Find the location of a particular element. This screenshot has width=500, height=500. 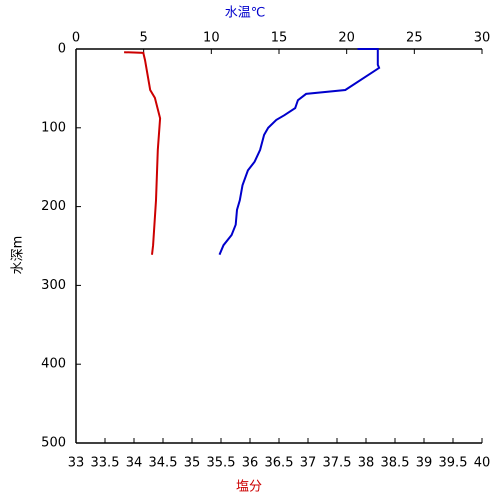

y-tick-label: 500 is located at coordinates (53, 443).